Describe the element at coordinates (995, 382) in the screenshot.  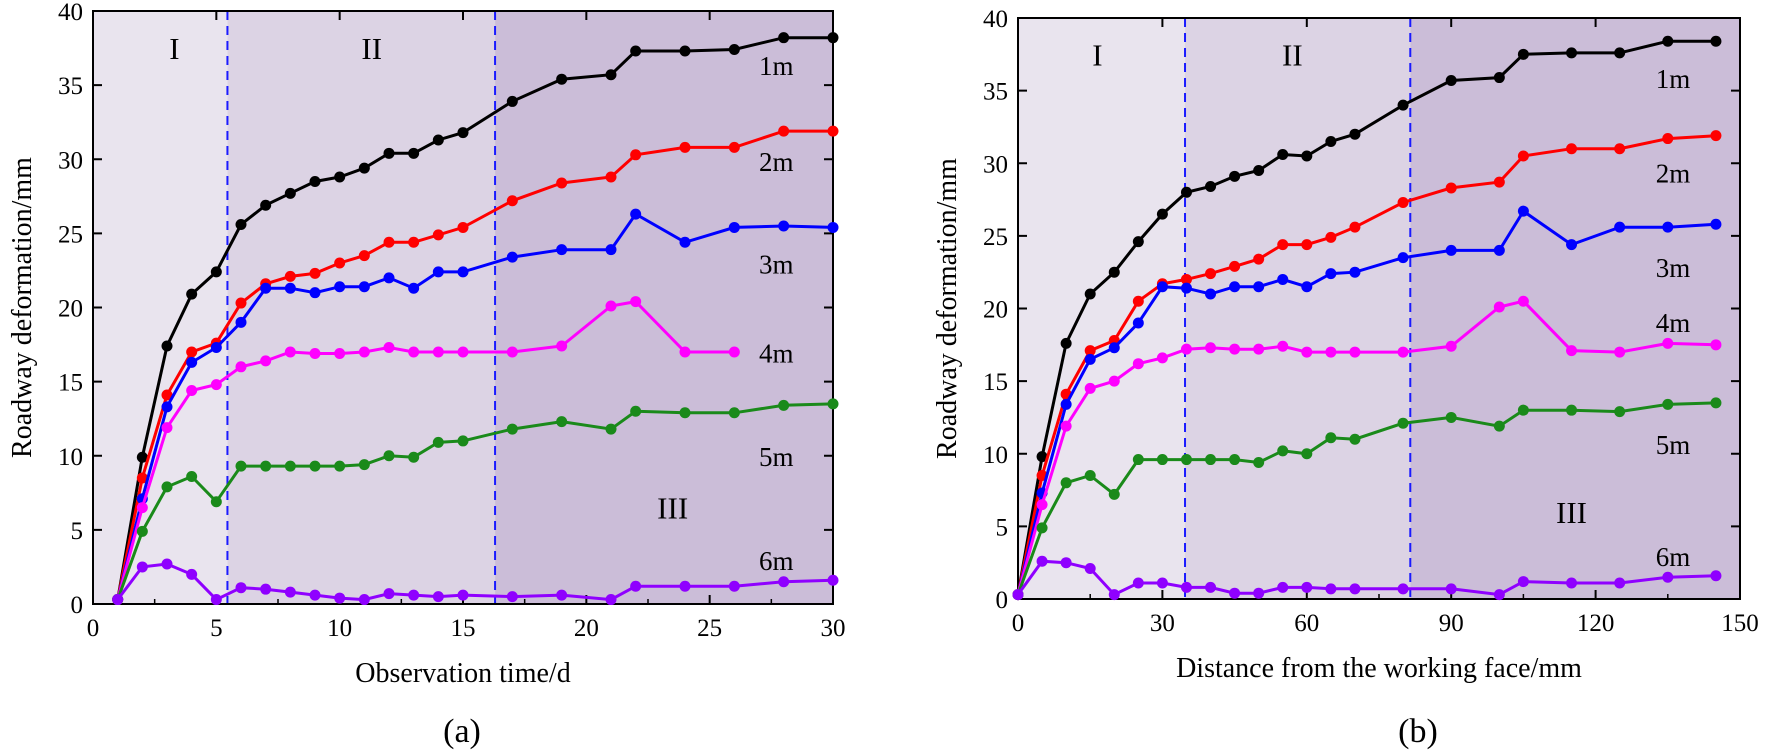
I see `y-tick-label: 15` at that location.